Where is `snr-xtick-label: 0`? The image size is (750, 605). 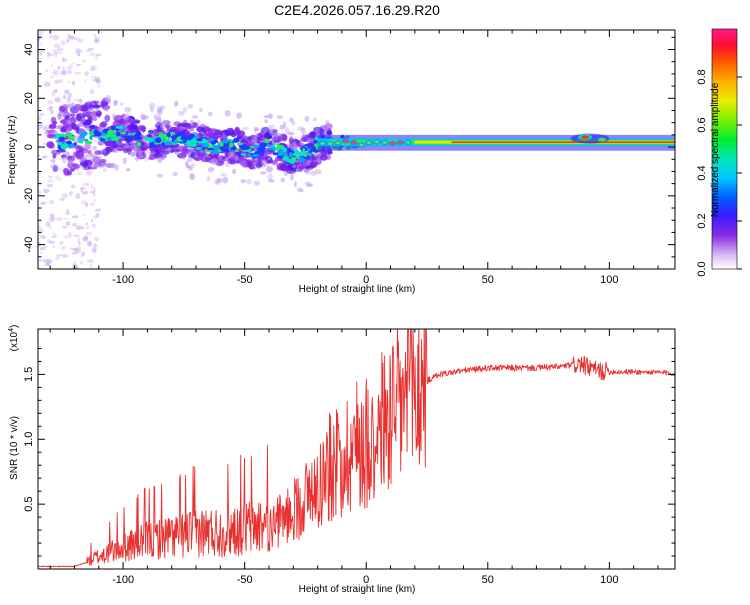 snr-xtick-label: 0 is located at coordinates (366, 580).